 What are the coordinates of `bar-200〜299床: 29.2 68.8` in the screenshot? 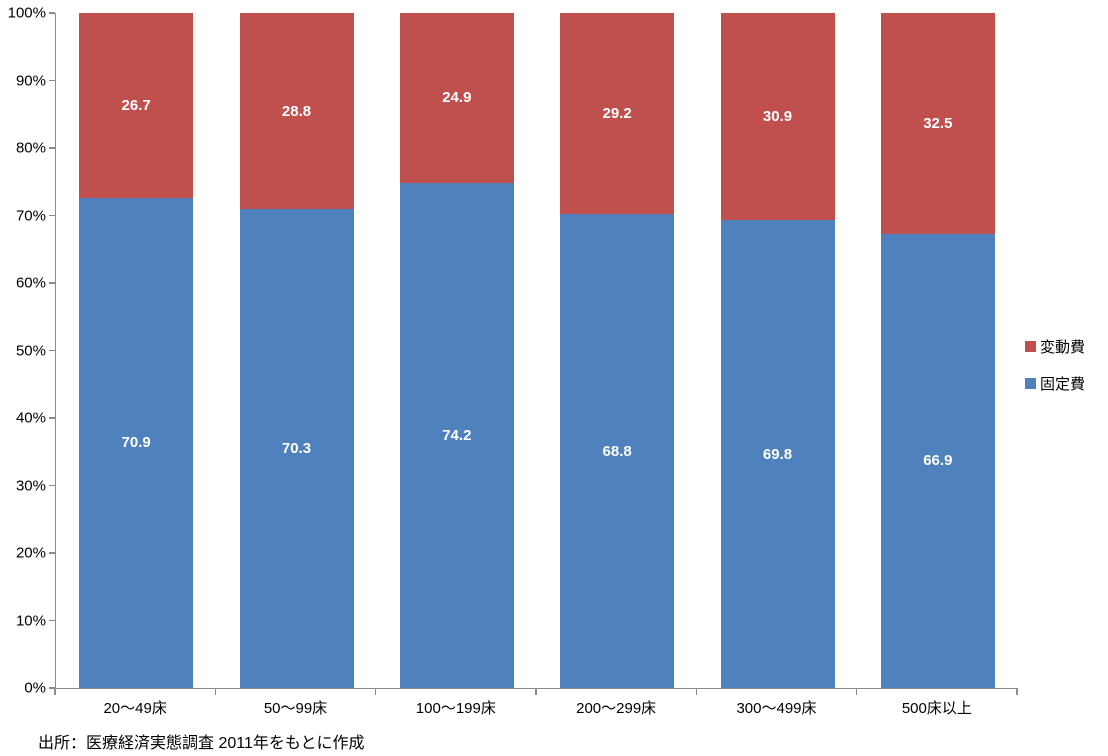 It's located at (617, 350).